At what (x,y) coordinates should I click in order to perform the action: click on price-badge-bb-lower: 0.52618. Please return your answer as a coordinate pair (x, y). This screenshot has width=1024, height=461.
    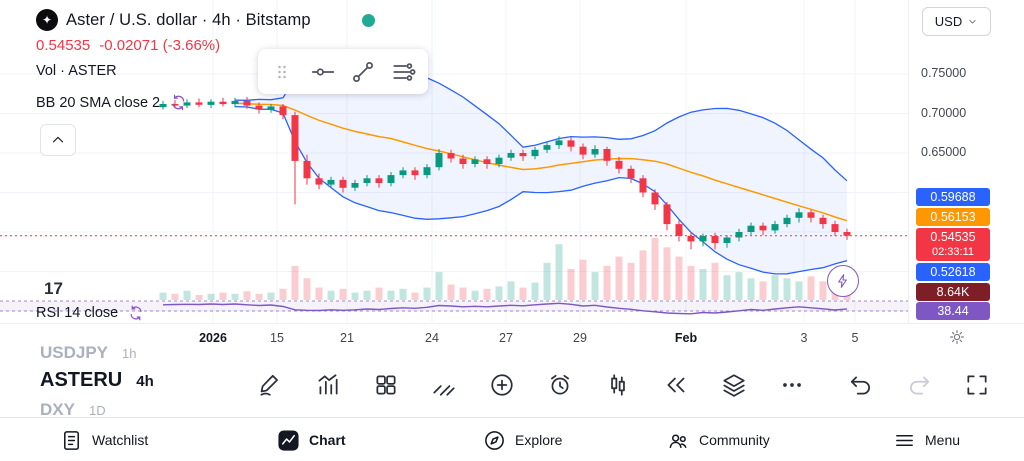
    Looking at the image, I should click on (953, 272).